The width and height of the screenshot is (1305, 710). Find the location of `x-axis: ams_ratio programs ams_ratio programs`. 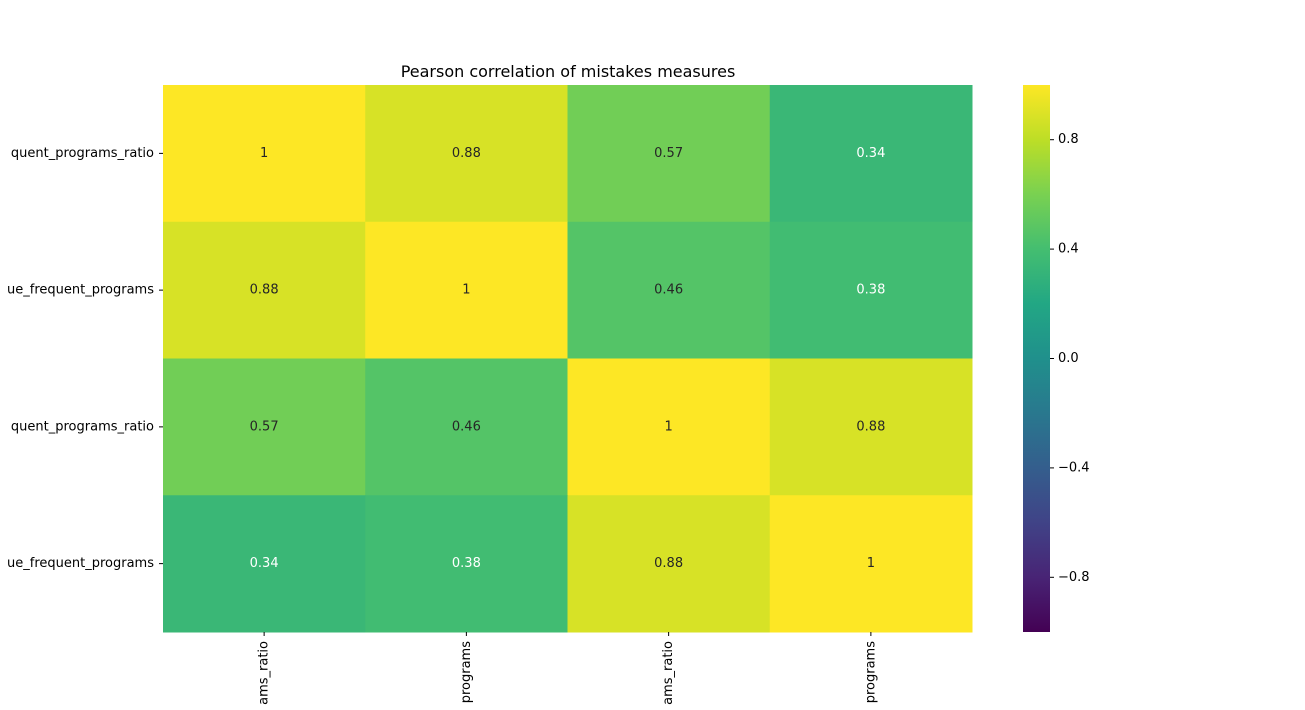

x-axis: ams_ratio programs ams_ratio programs is located at coordinates (567, 668).